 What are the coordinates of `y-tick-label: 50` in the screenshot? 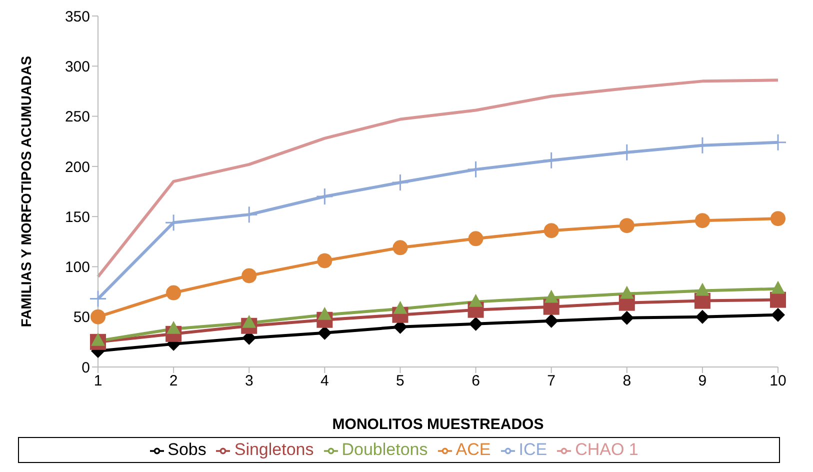 It's located at (81, 317).